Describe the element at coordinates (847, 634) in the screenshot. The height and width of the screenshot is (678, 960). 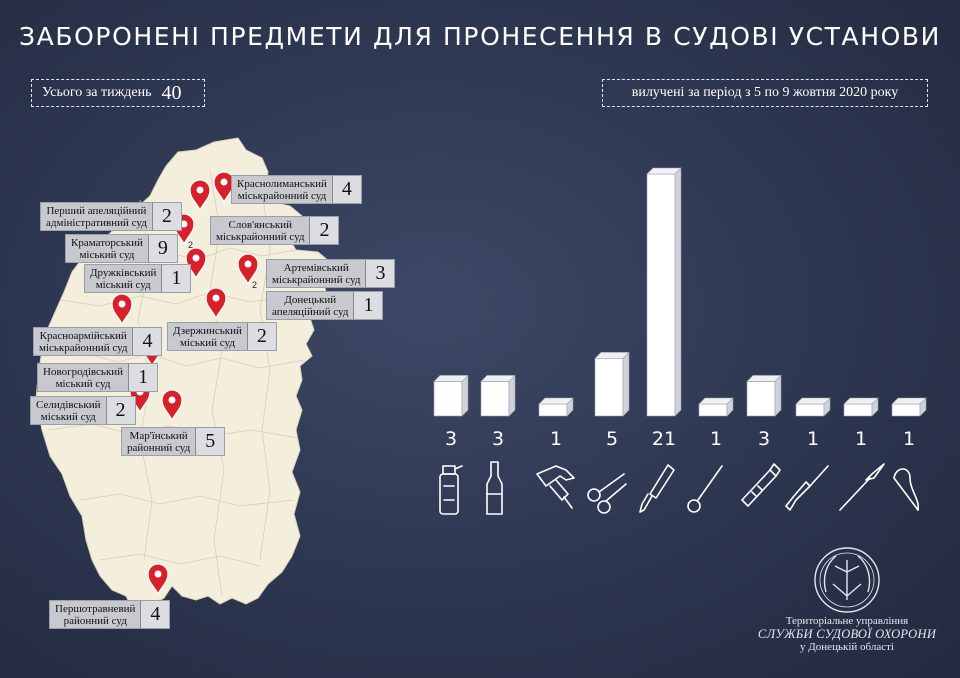
I see `emblem-line2: СЛУЖБИ СУДОВОЇ ОХОРОНИ` at that location.